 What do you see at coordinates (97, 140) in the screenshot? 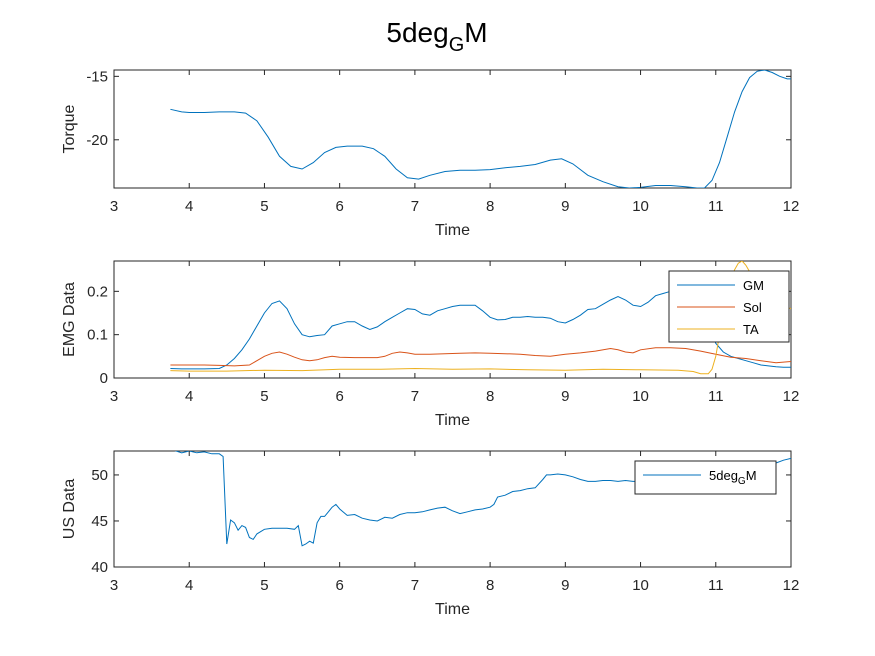
I see `torque-ytick-label: -20` at bounding box center [97, 140].